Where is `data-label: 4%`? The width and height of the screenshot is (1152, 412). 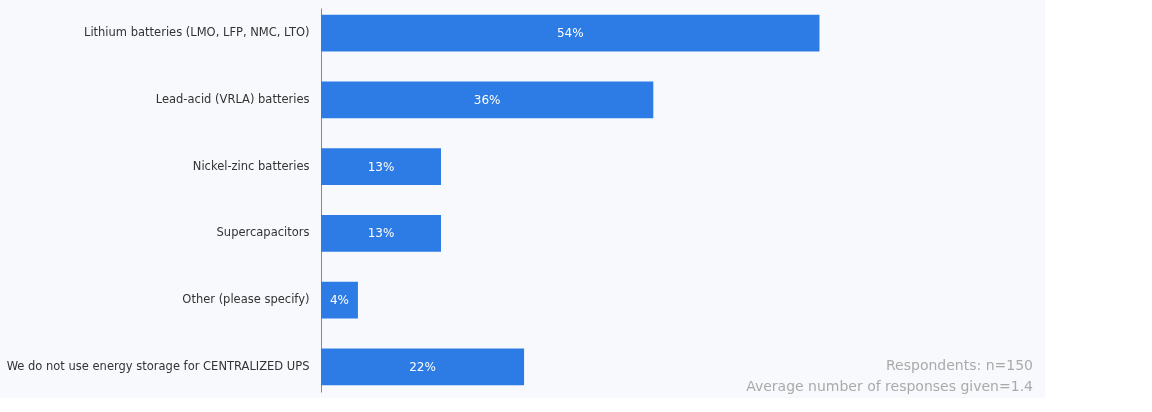
data-label: 4% is located at coordinates (339, 300).